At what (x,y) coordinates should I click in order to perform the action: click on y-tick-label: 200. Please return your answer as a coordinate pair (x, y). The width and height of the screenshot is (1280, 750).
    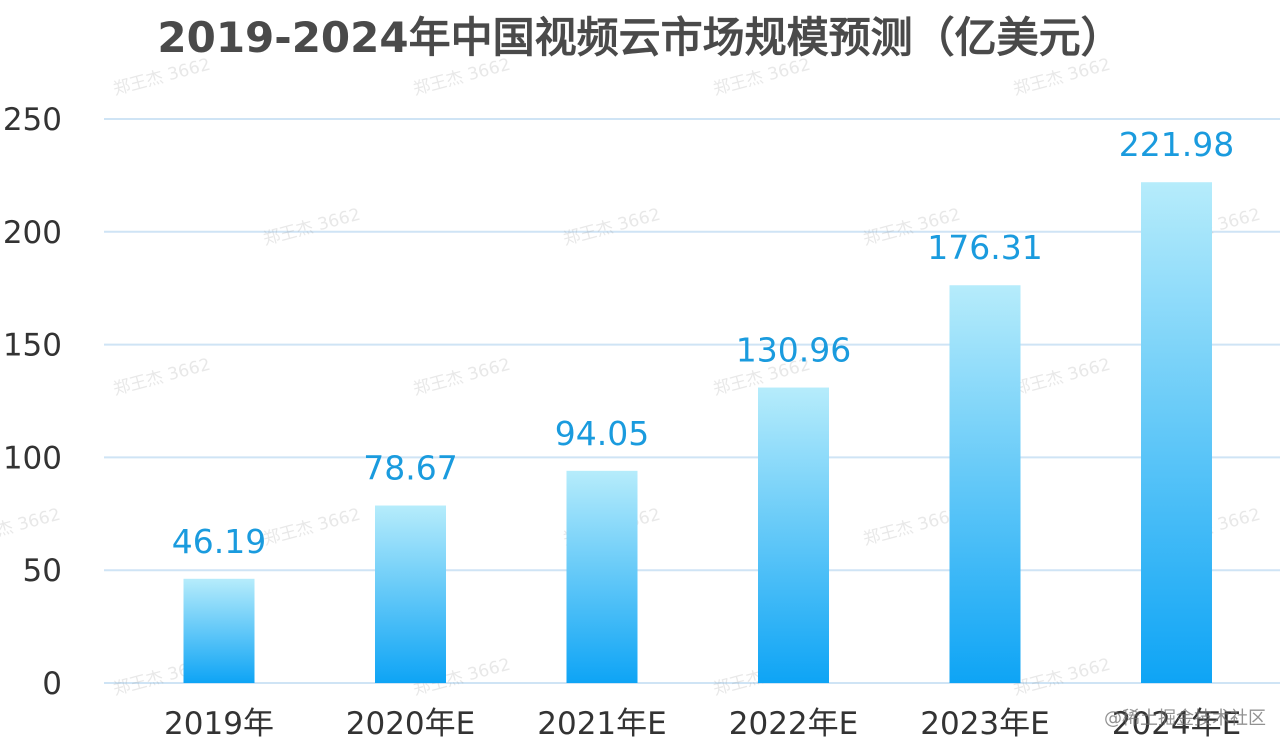
    Looking at the image, I should click on (32, 233).